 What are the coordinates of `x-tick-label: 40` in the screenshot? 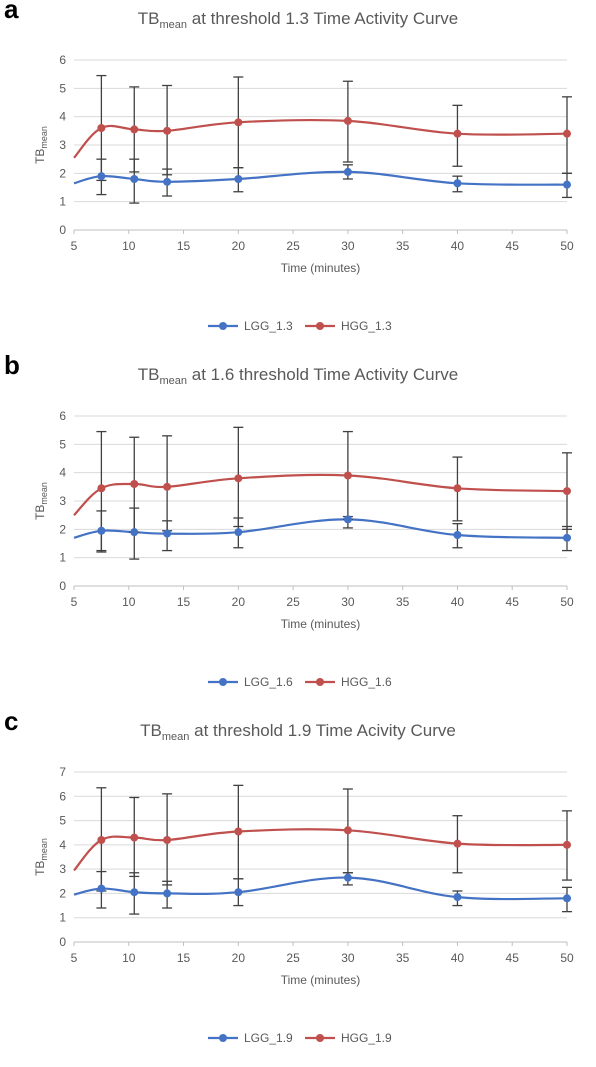 It's located at (458, 246).